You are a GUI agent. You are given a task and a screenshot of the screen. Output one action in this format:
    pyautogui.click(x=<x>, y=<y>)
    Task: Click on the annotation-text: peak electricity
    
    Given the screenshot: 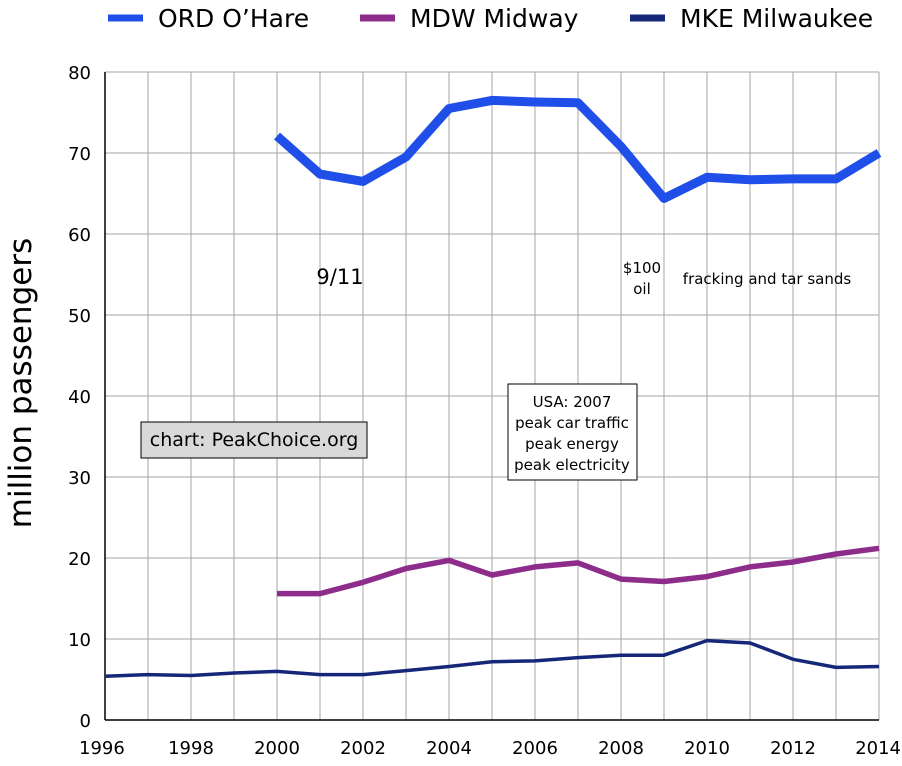 What is the action you would take?
    pyautogui.click(x=572, y=465)
    